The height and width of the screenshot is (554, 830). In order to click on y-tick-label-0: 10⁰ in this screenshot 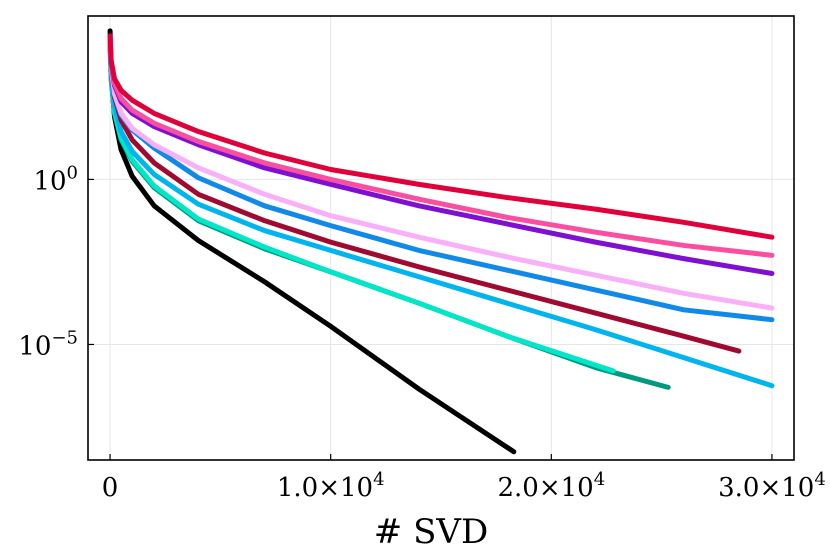, I will do `click(55, 179)`.